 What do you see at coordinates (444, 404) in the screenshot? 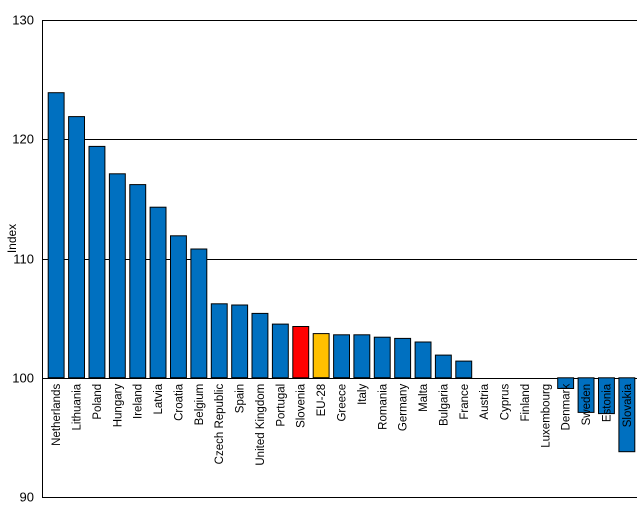
I see `category-label: Bulgaria` at bounding box center [444, 404].